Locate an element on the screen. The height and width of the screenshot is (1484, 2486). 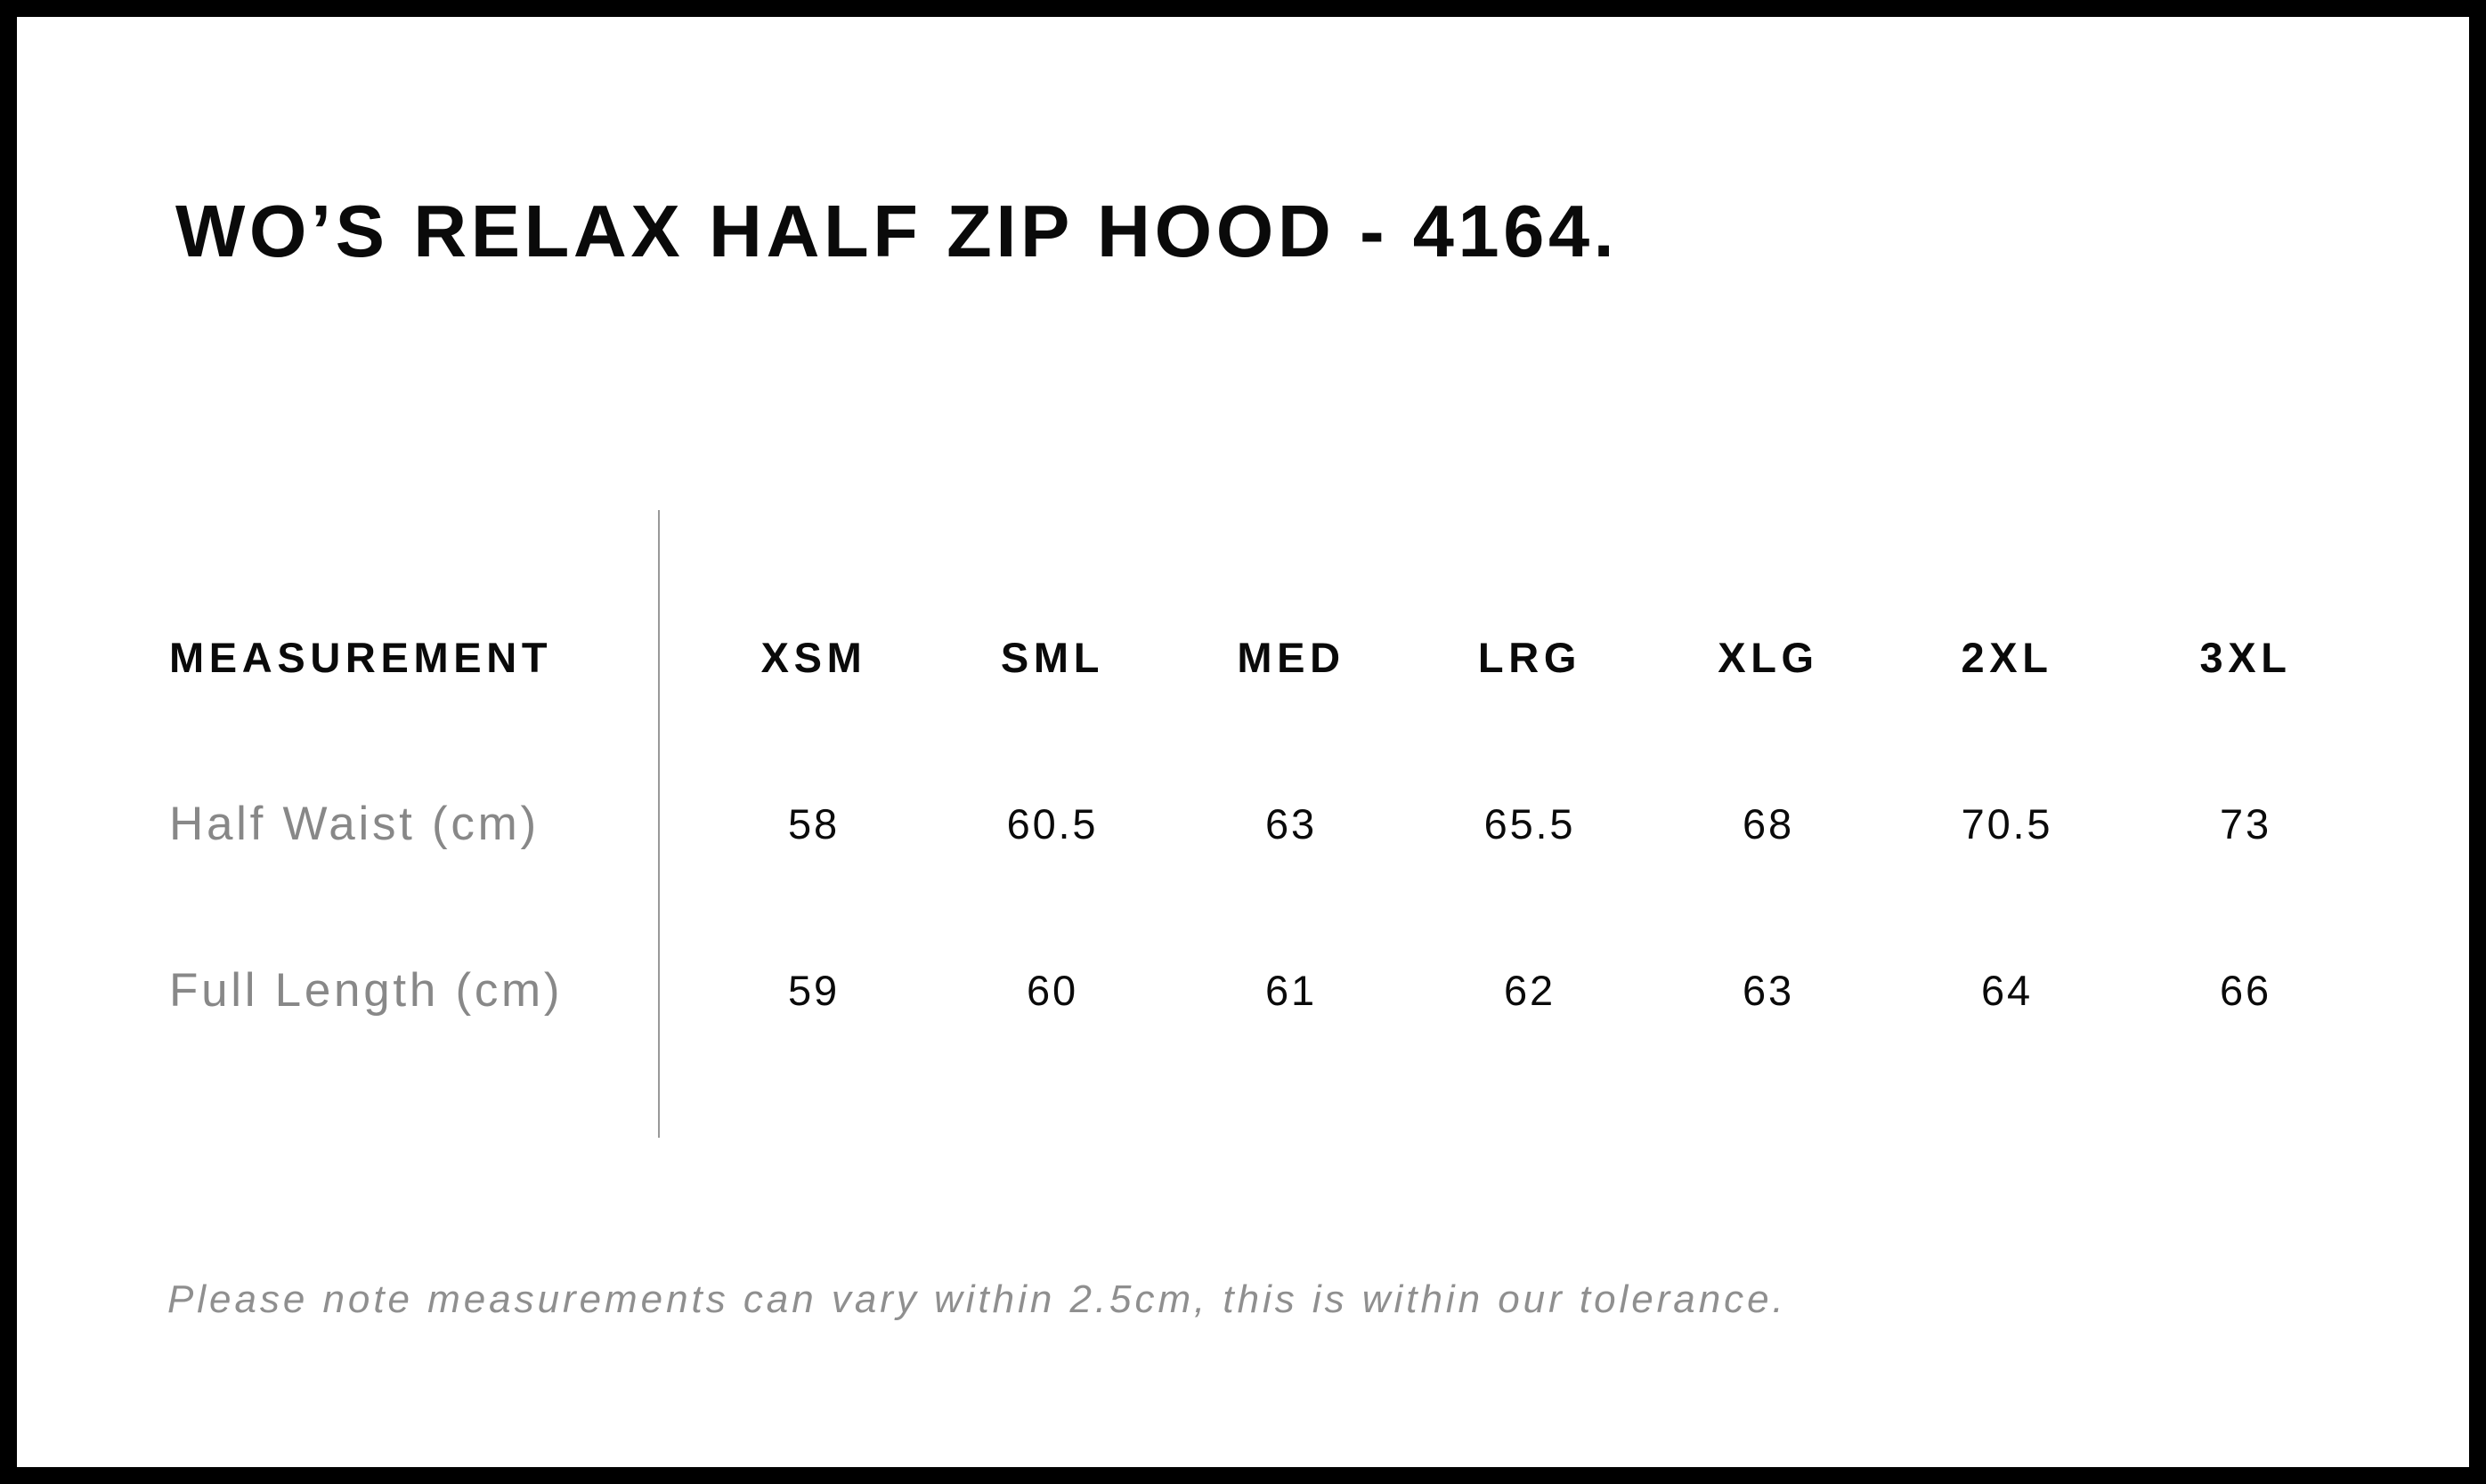
column-header-measurement: MEASUREMENT is located at coordinates (361, 657).